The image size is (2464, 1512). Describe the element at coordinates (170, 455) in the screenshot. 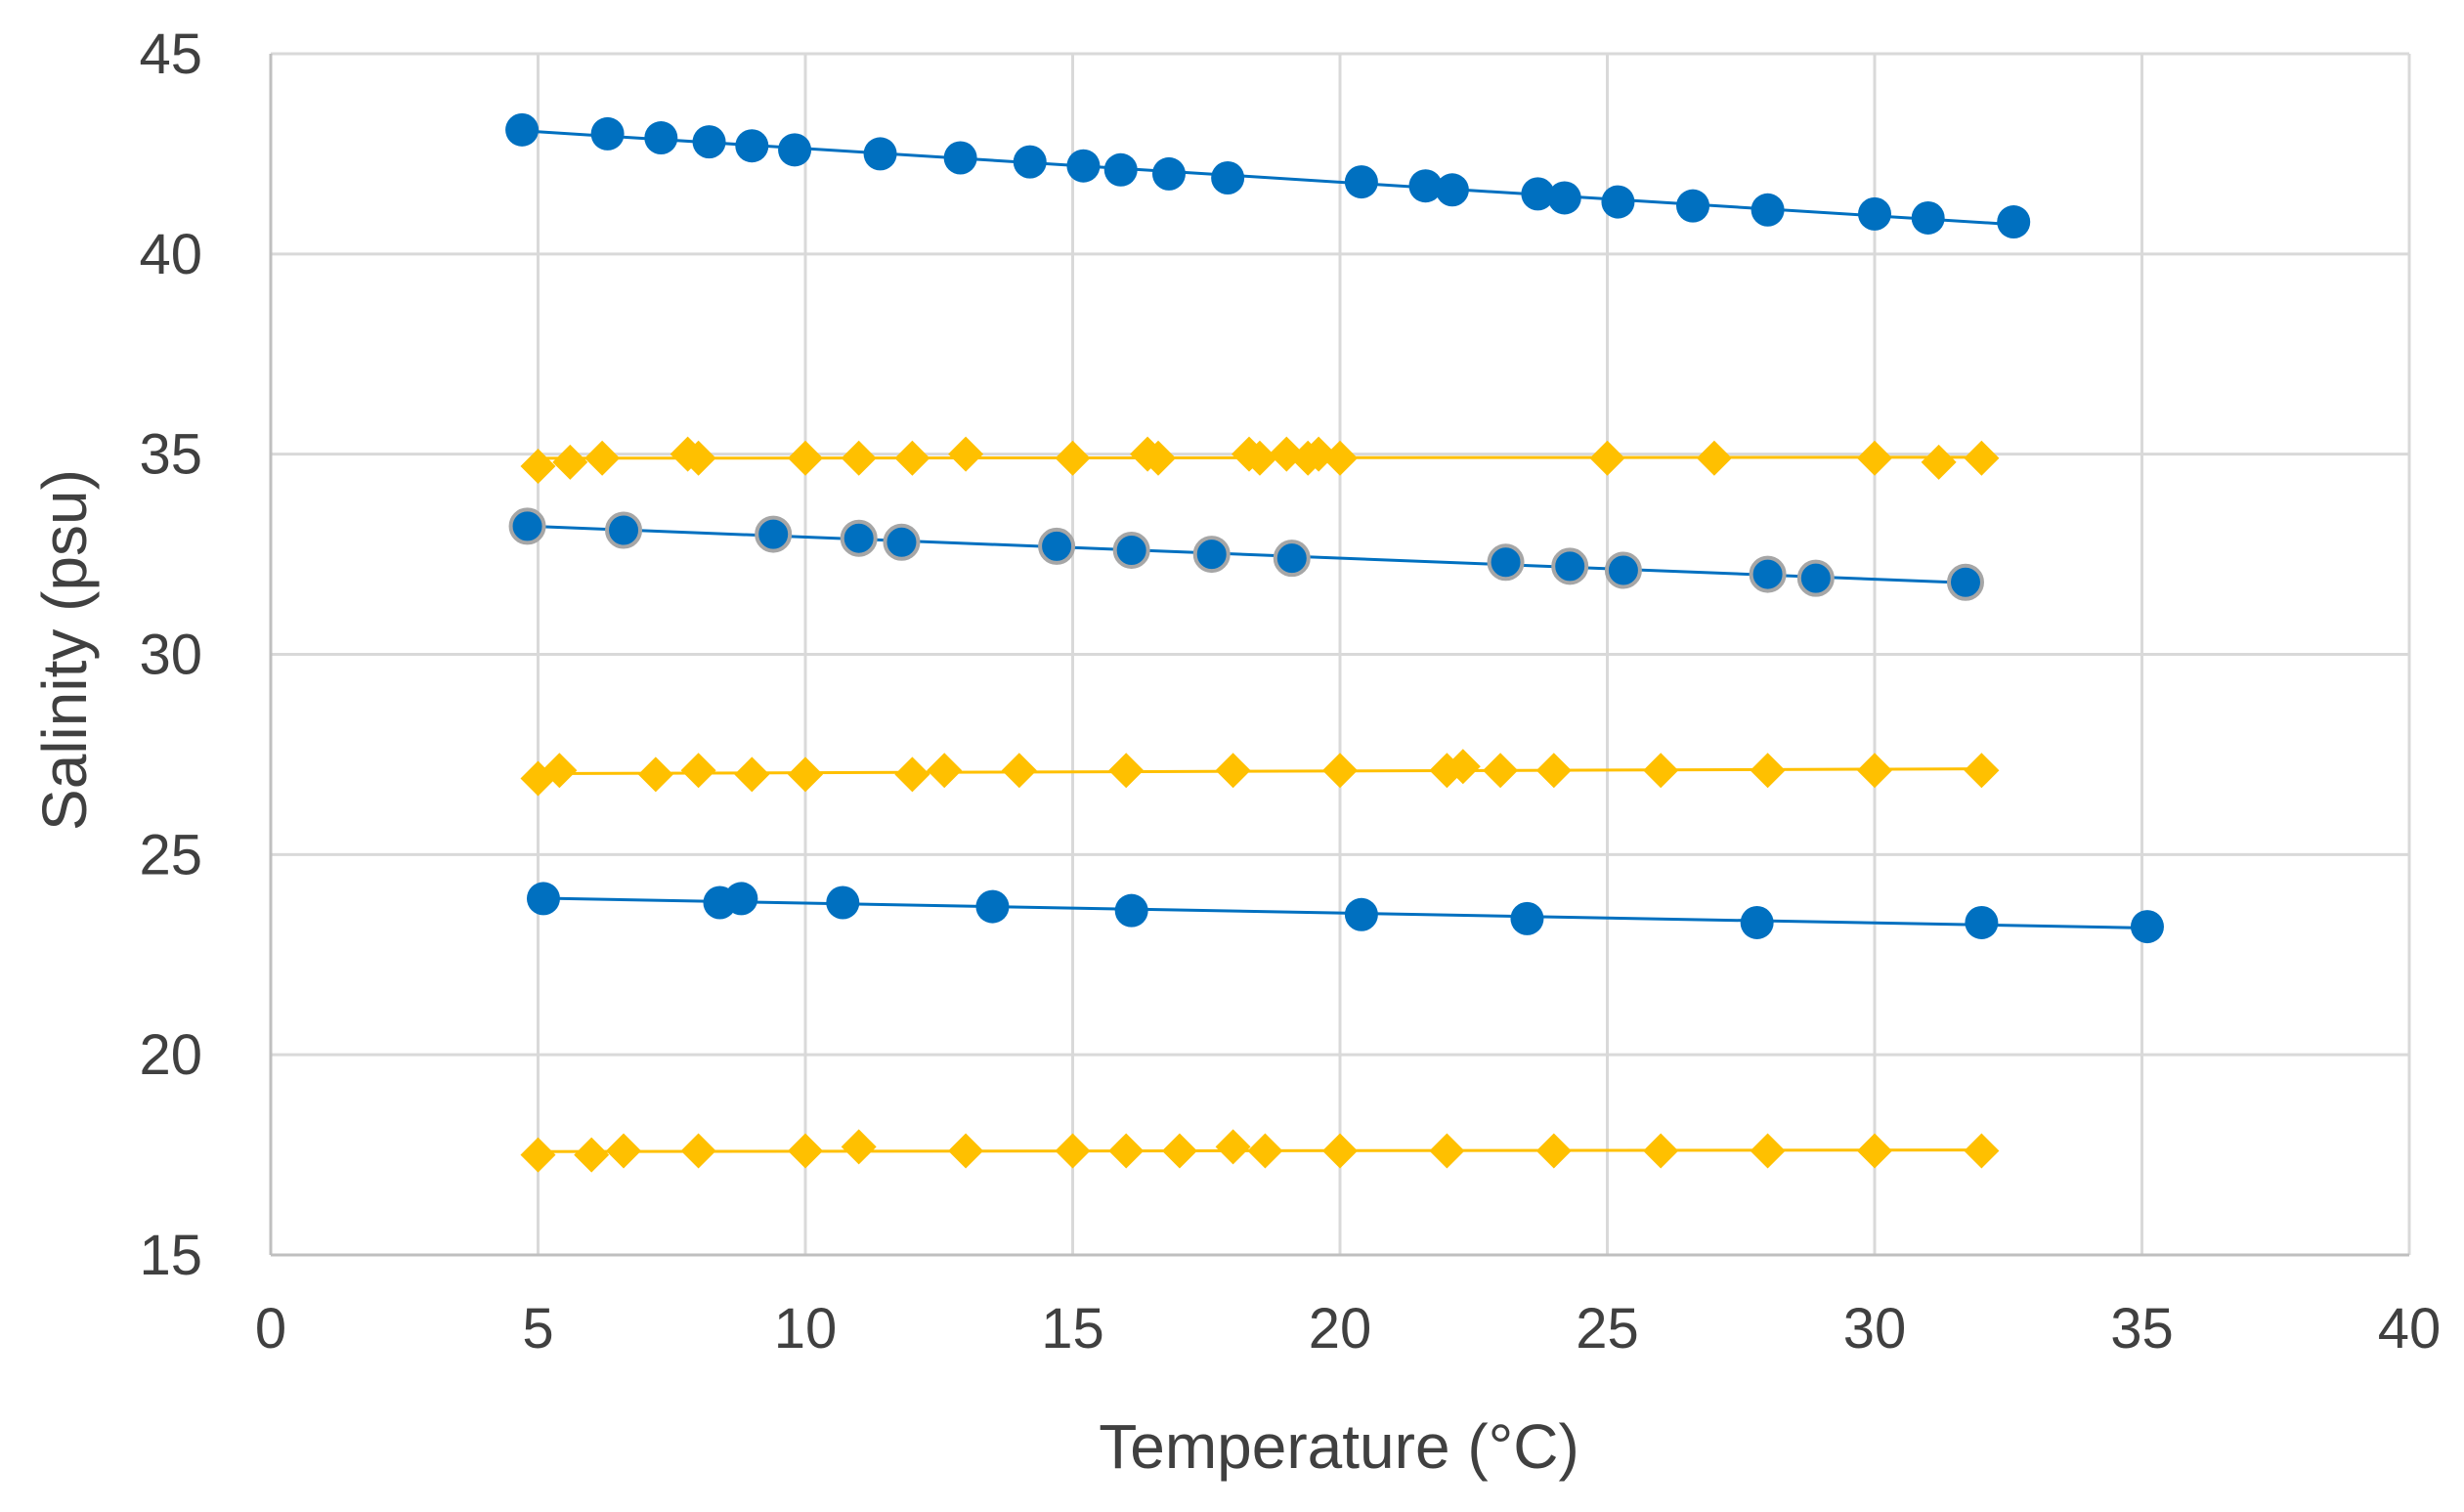

I see `y-tick-label: 35` at that location.